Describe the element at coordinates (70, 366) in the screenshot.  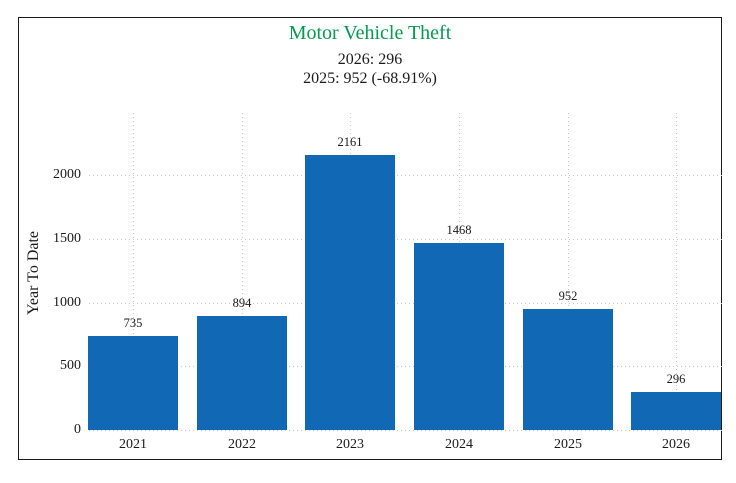
I see `y-tick-label: 500` at that location.